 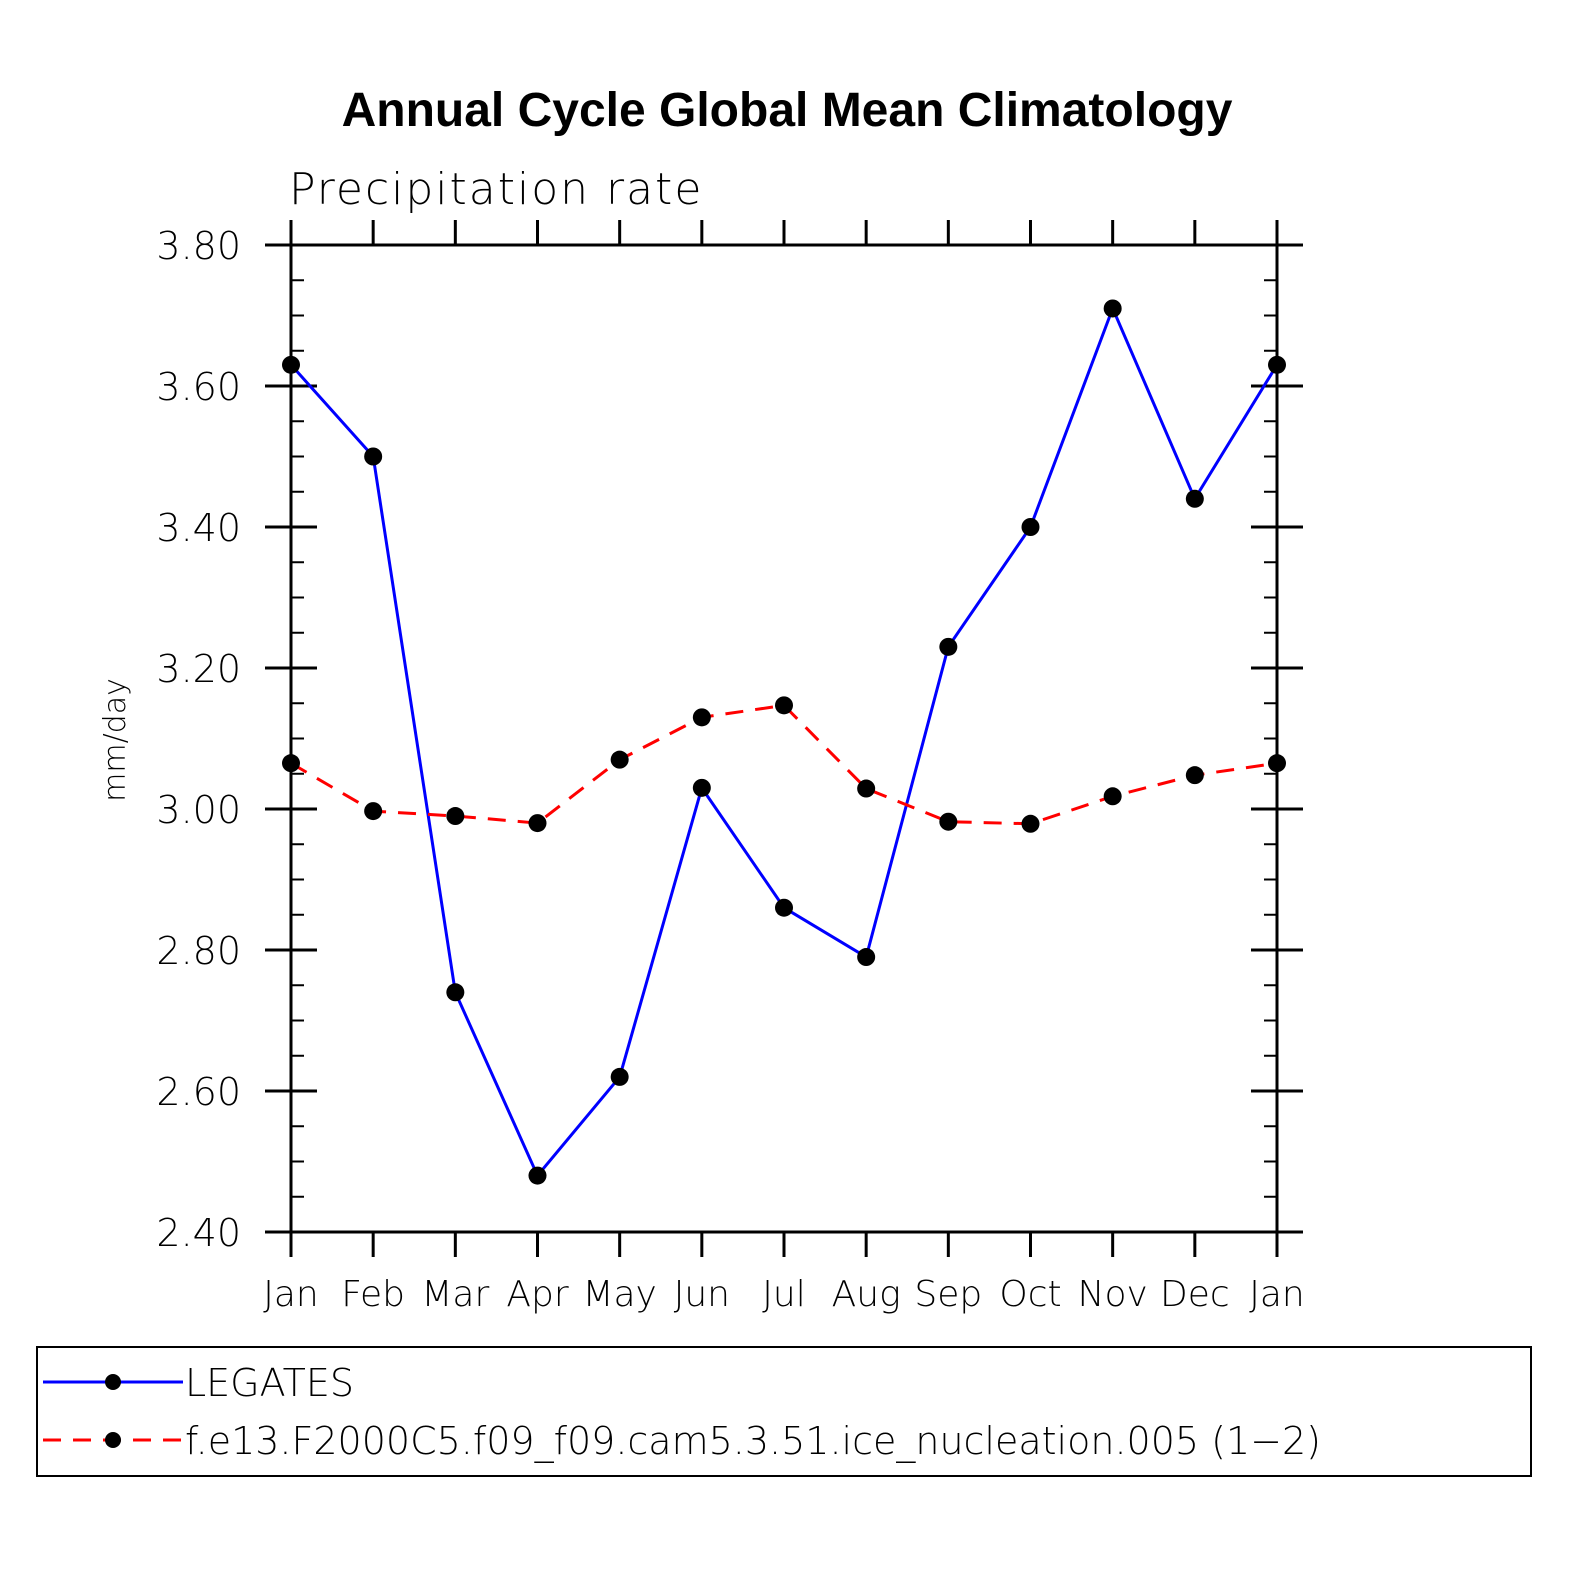 I want to click on x-tick-label: Jun, so click(x=702, y=1294).